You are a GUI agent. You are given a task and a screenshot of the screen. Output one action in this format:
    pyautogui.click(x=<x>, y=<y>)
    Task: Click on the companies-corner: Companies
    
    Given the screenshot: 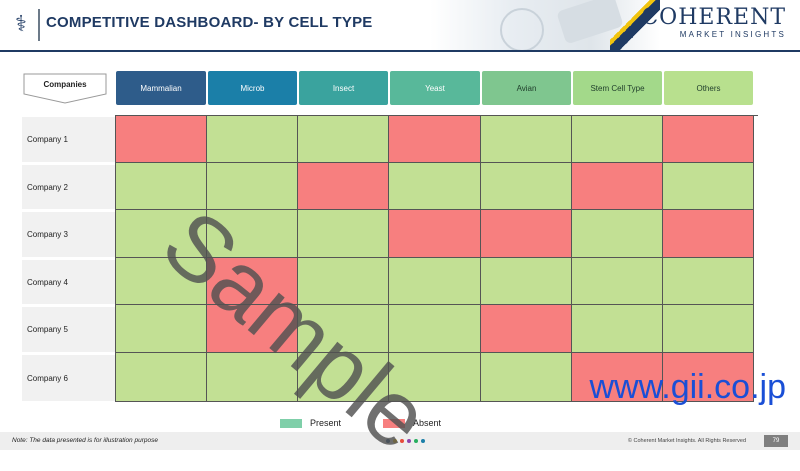 What is the action you would take?
    pyautogui.click(x=65, y=88)
    